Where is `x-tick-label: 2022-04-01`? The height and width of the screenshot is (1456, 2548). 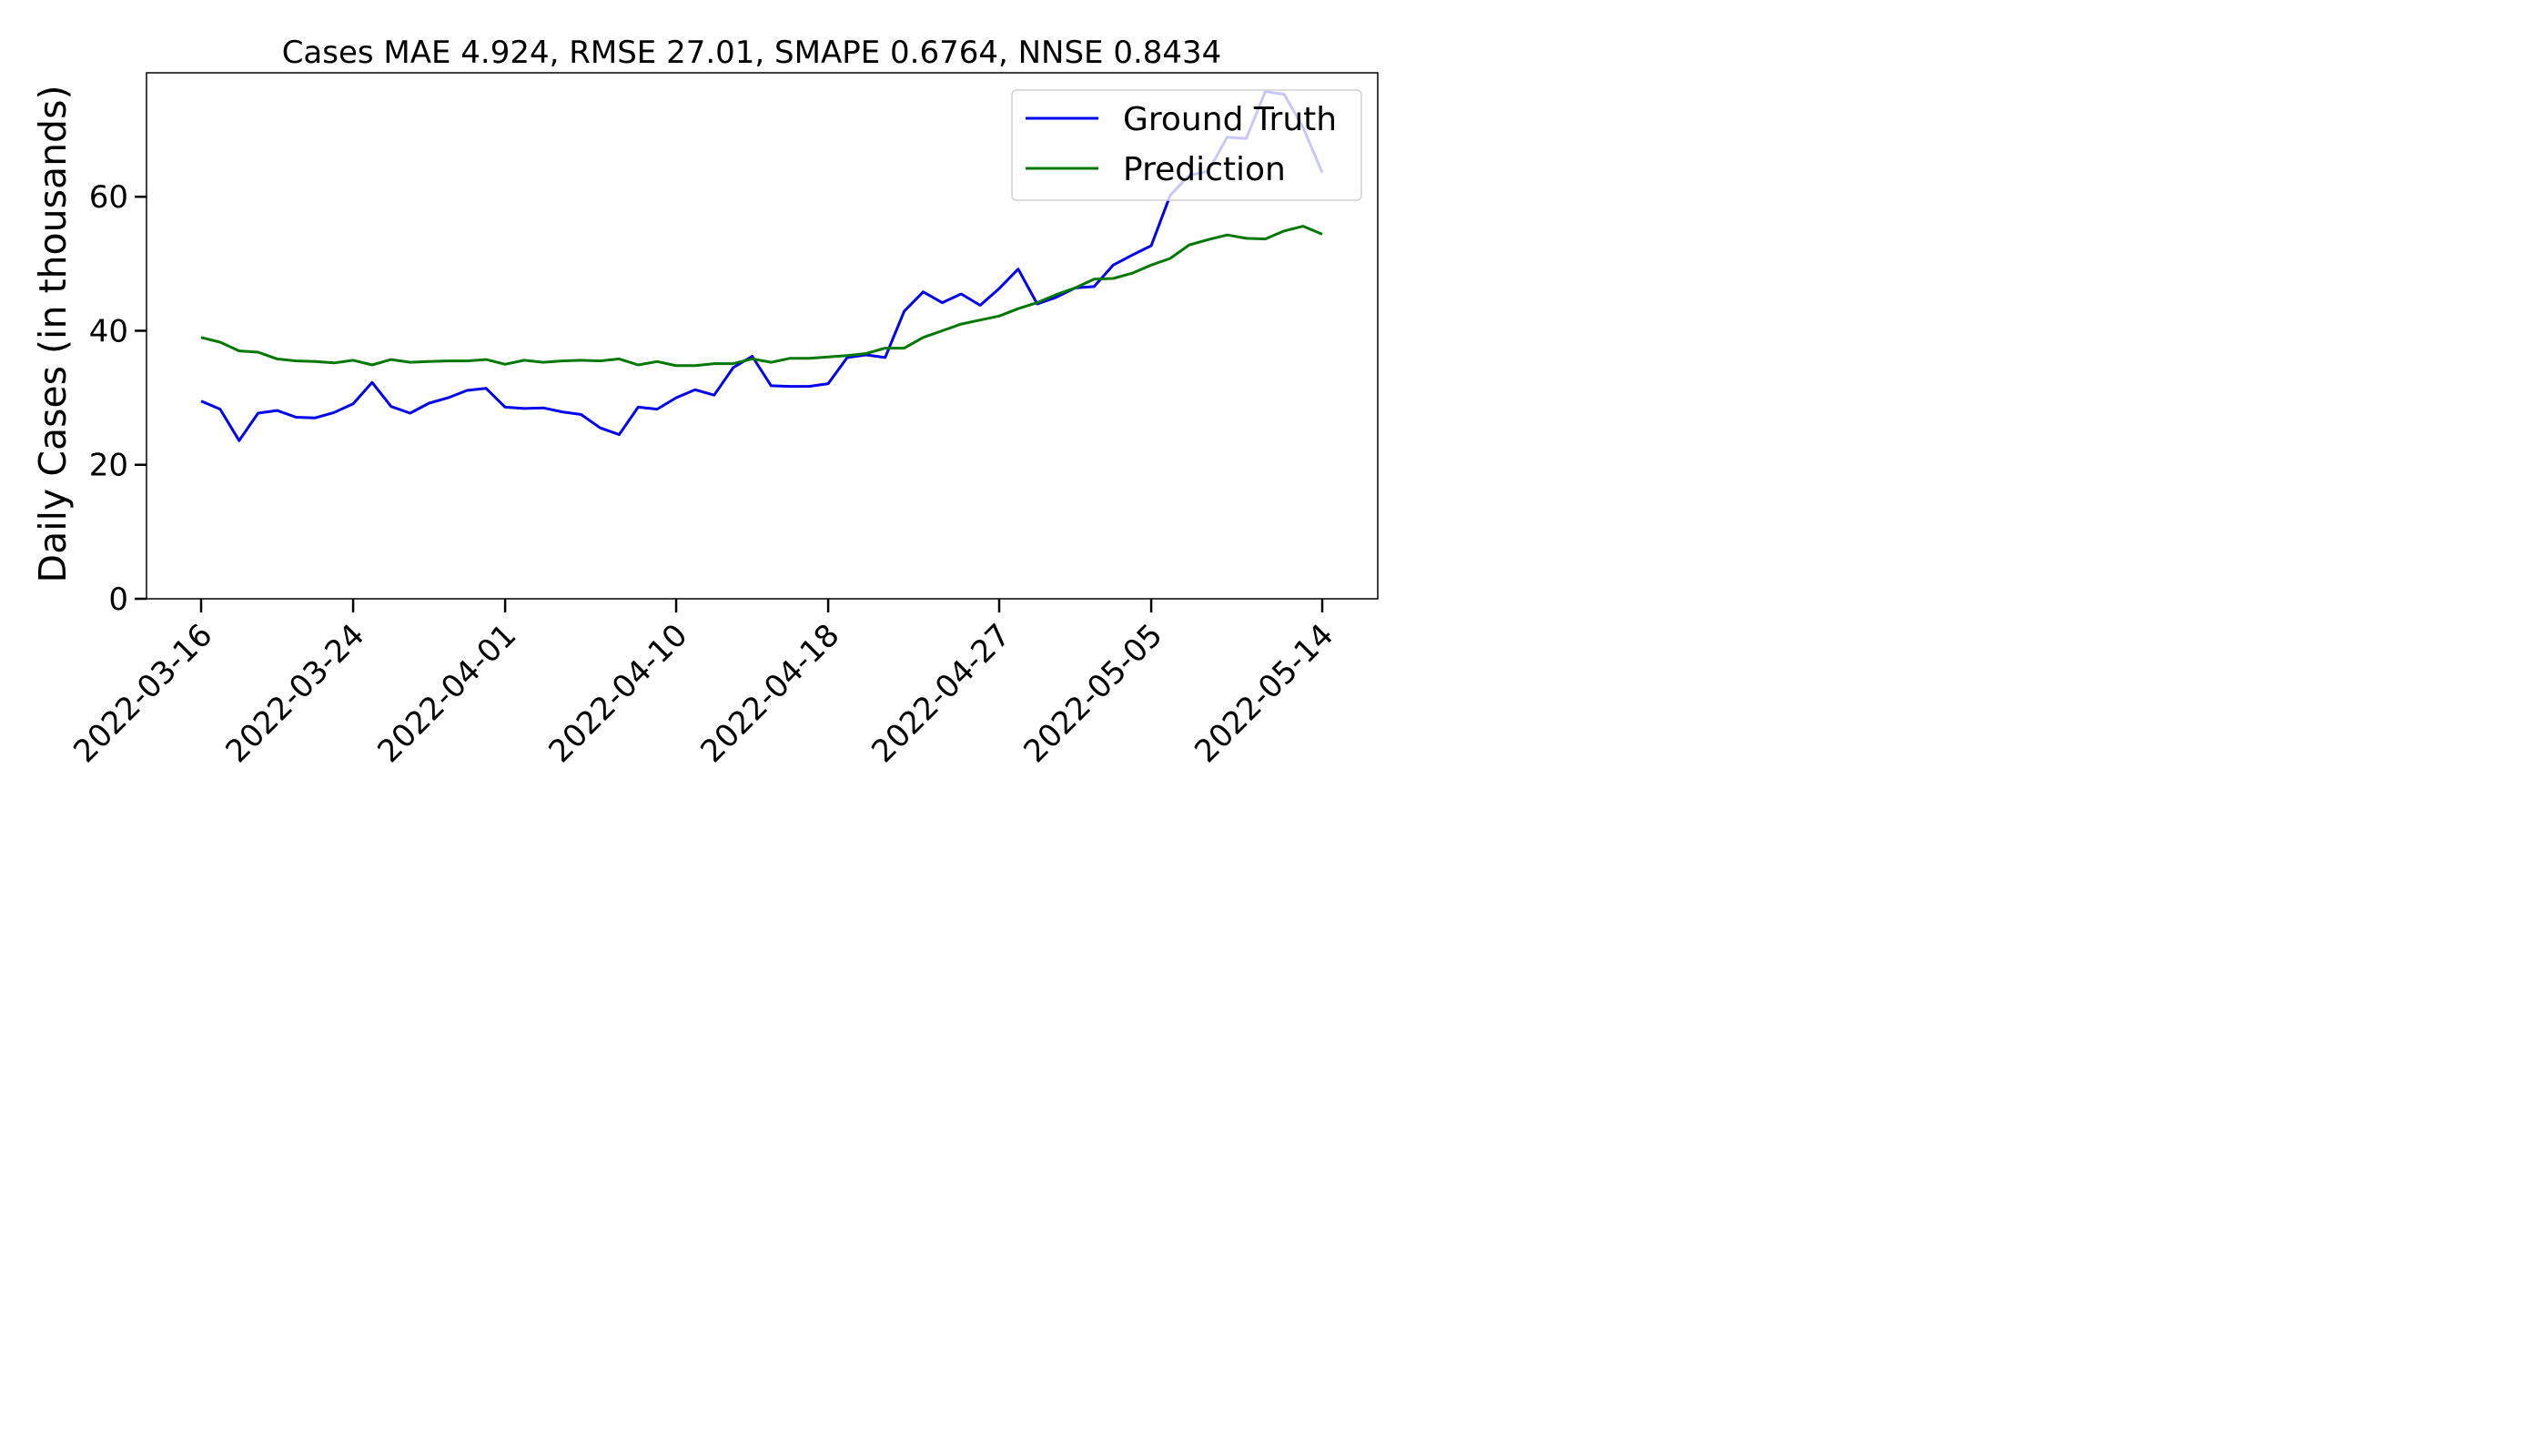
x-tick-label: 2022-04-01 is located at coordinates (447, 694).